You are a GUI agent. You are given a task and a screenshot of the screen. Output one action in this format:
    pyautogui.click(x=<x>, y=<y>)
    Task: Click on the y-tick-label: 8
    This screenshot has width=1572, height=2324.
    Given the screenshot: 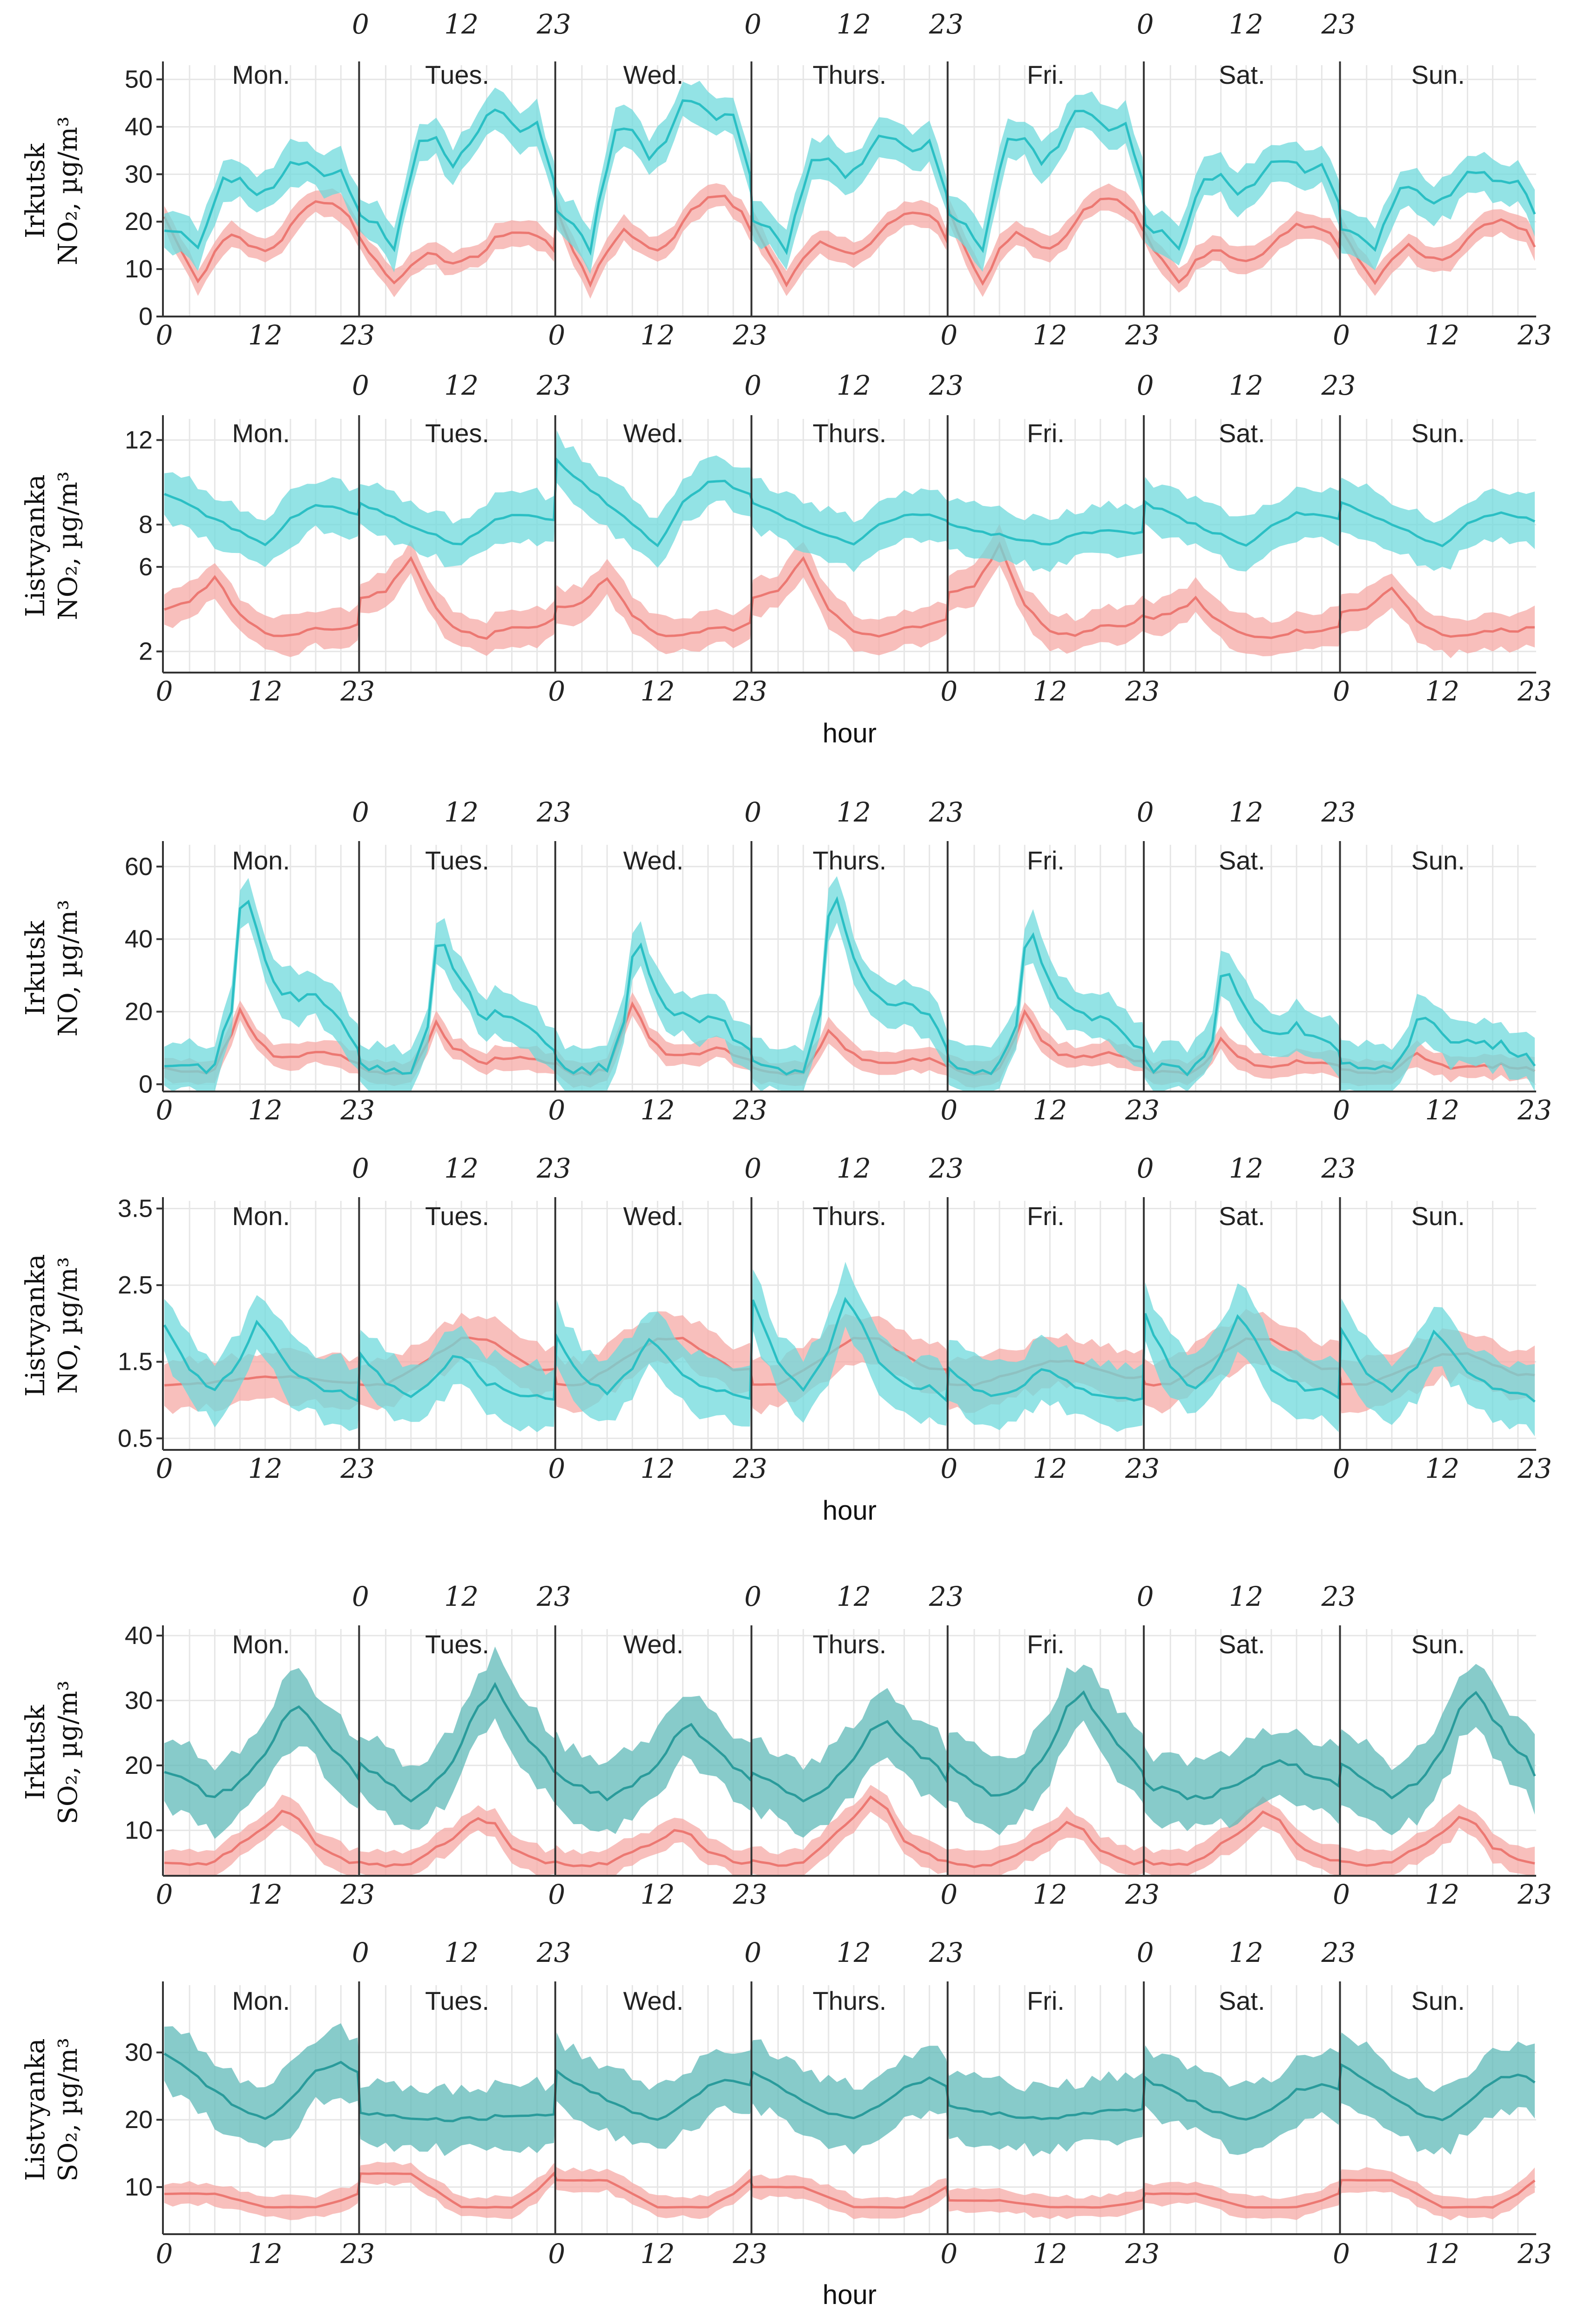 What is the action you would take?
    pyautogui.click(x=146, y=525)
    